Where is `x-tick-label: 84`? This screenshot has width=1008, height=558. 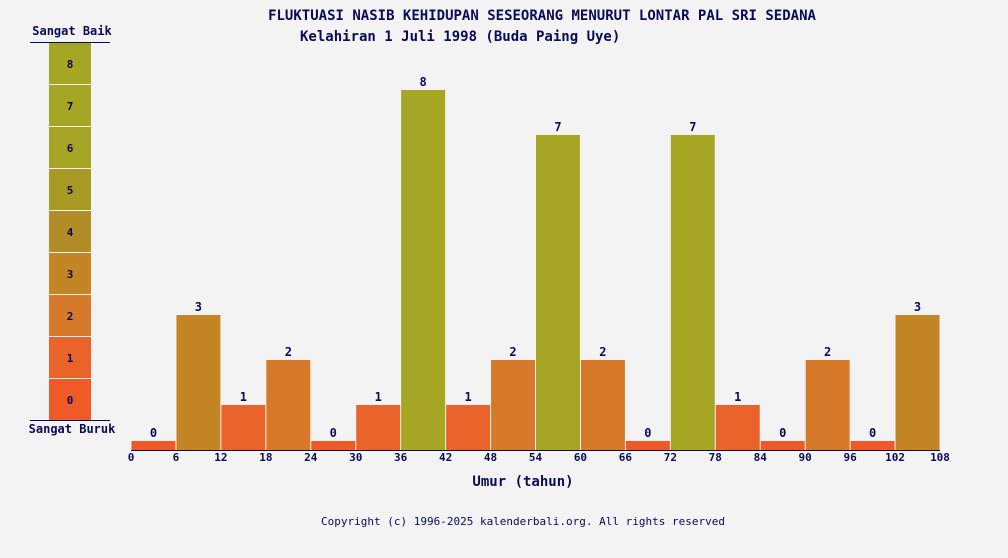 x-tick-label: 84 is located at coordinates (761, 457).